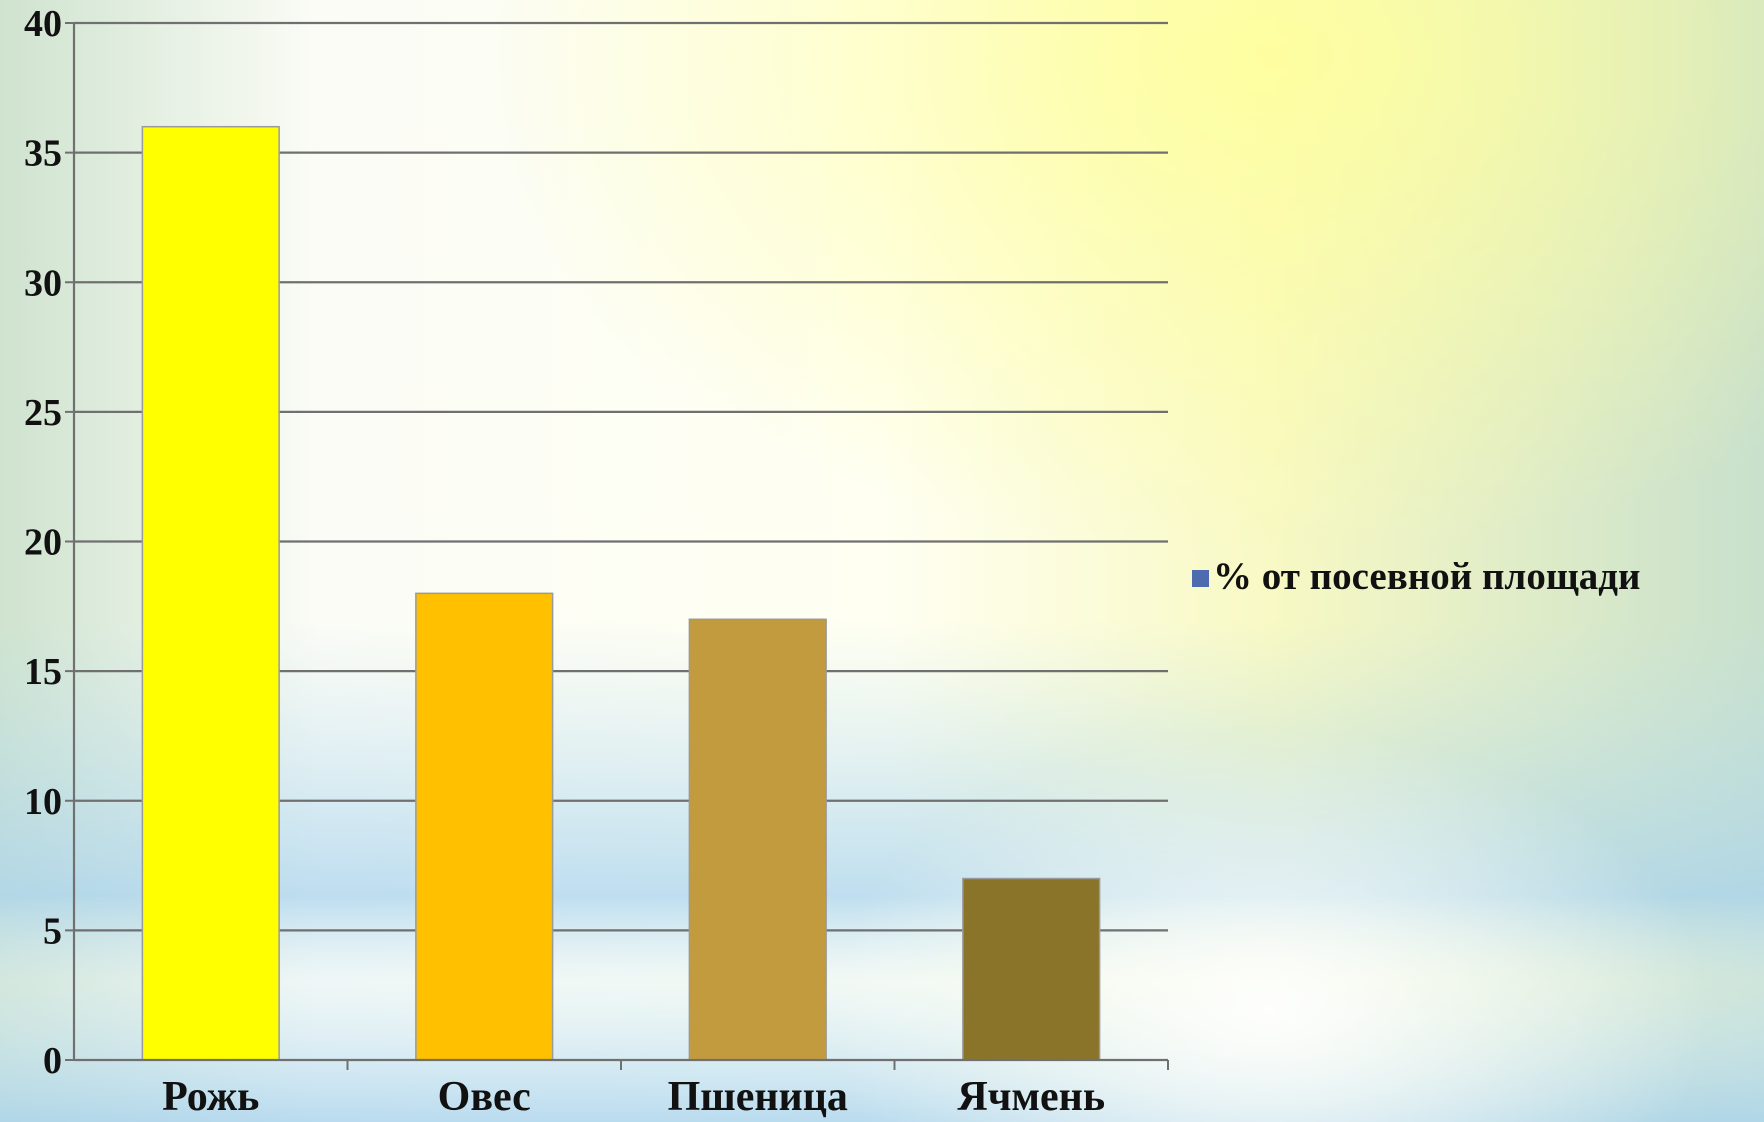  What do you see at coordinates (43, 154) in the screenshot?
I see `y-tick-label-35: 35` at bounding box center [43, 154].